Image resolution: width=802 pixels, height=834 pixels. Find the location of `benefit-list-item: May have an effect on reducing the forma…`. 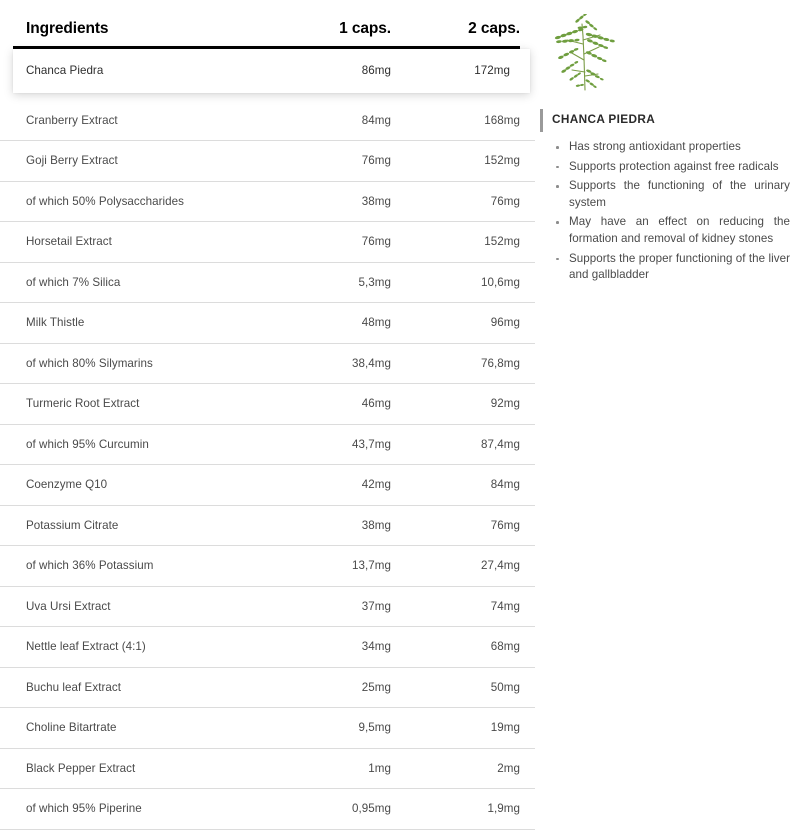

benefit-list-item: May have an effect on reducing the forma… is located at coordinates (671, 230).